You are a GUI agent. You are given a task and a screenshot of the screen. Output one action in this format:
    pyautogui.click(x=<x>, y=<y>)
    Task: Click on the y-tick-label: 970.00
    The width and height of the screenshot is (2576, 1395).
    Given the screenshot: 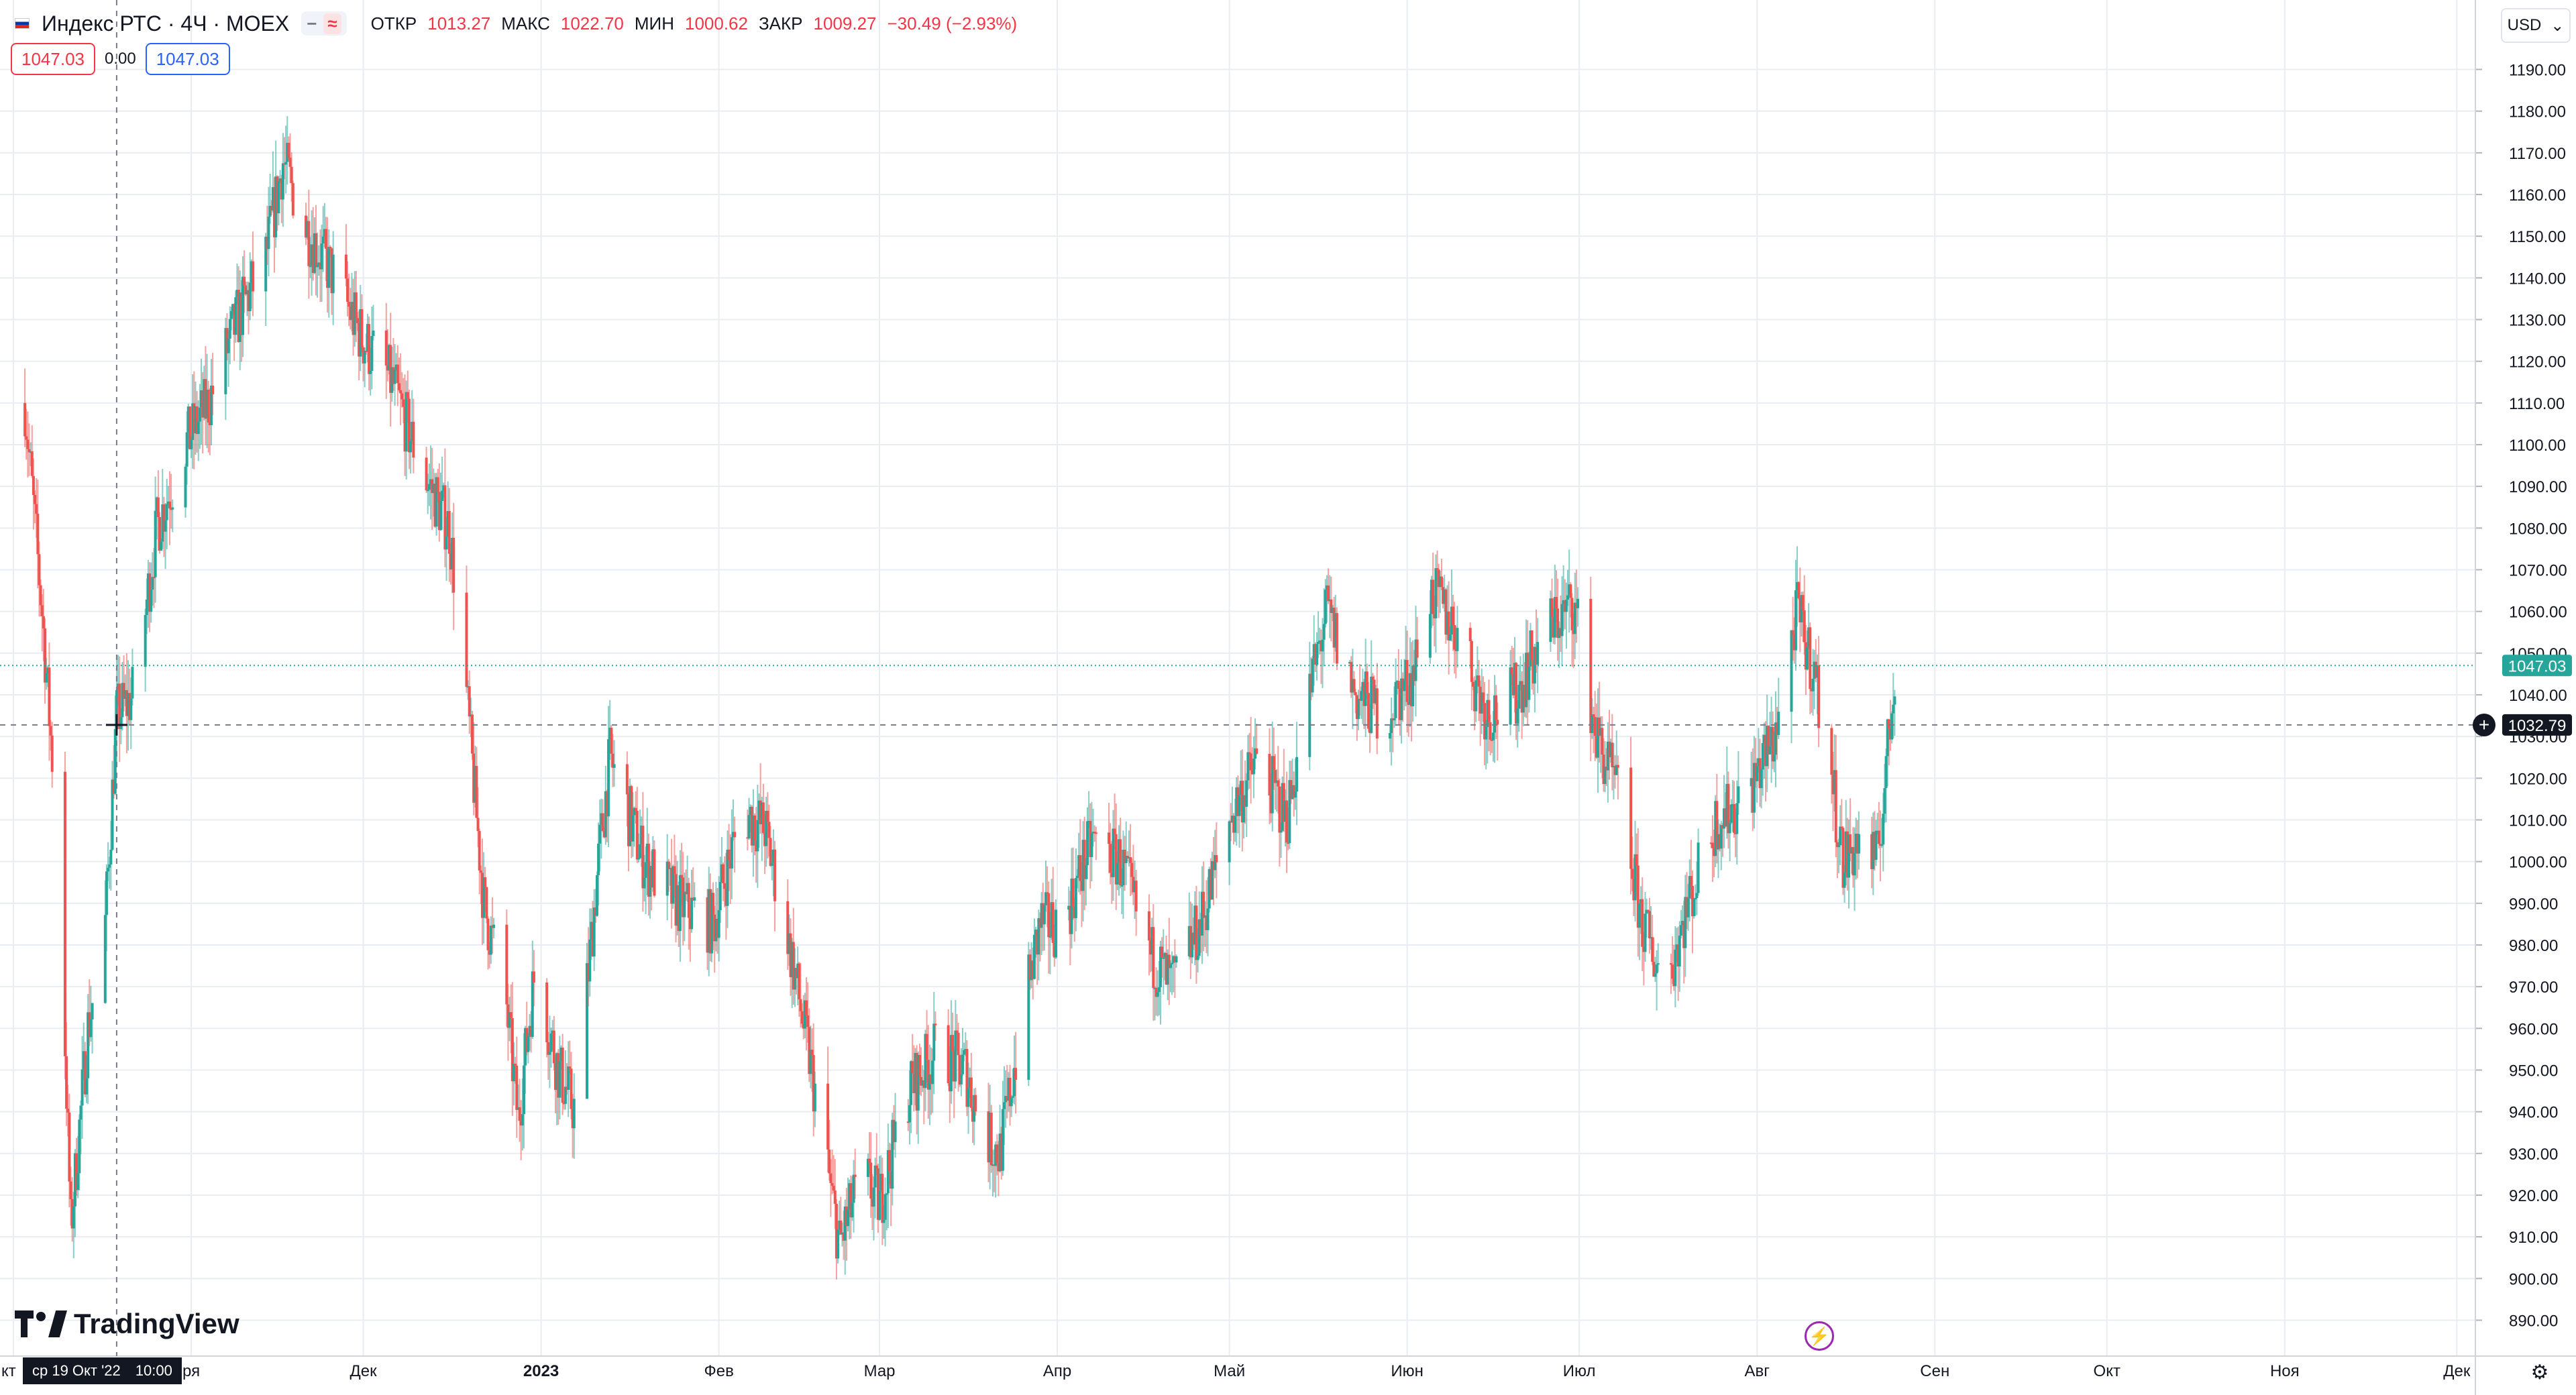 What is the action you would take?
    pyautogui.click(x=2533, y=988)
    